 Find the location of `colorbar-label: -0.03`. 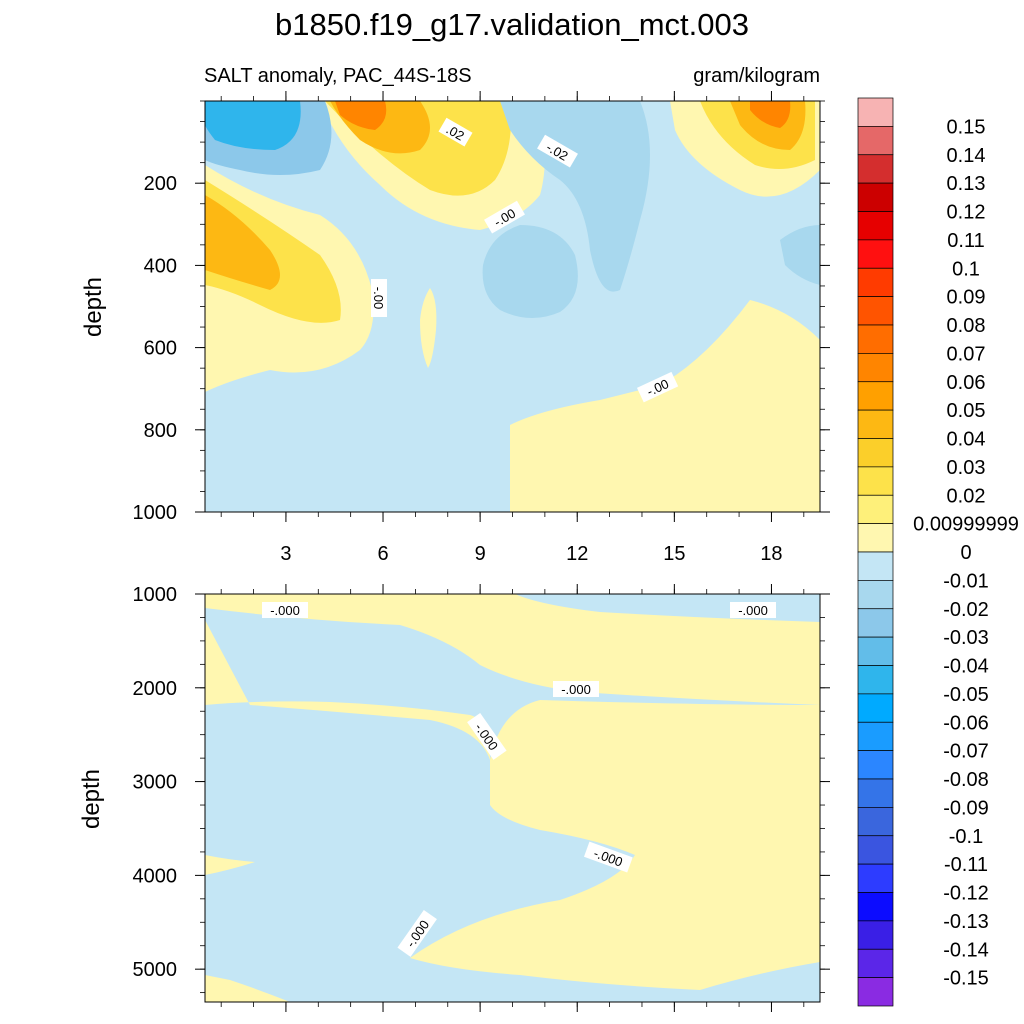

colorbar-label: -0.03 is located at coordinates (966, 638).